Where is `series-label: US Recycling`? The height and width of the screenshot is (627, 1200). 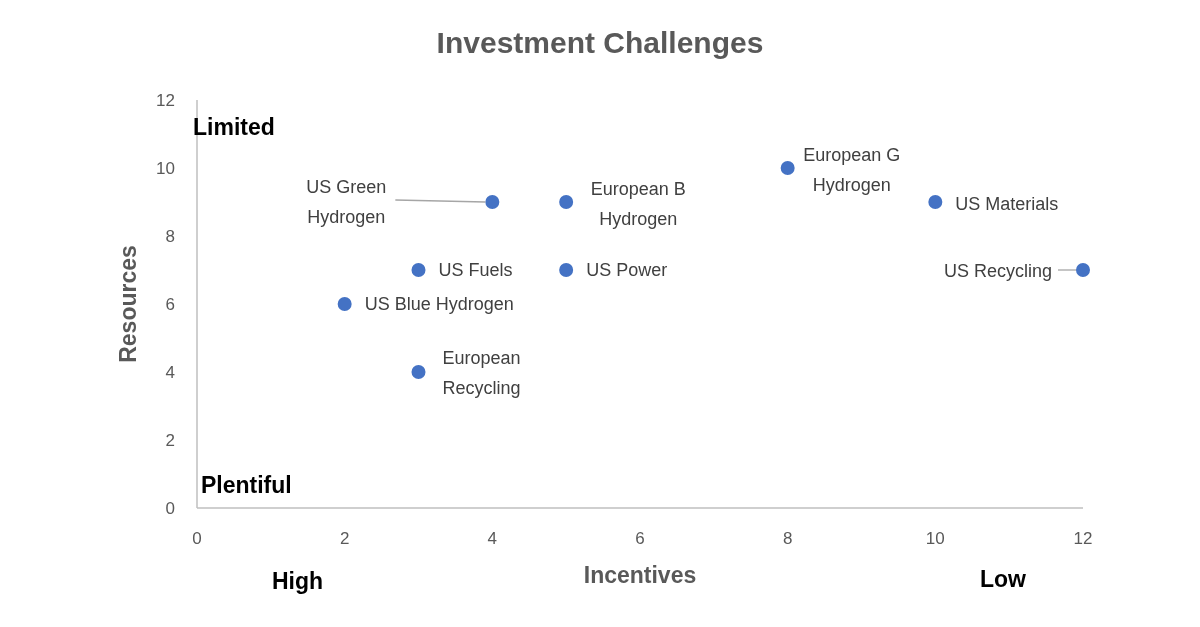
series-label: US Recycling is located at coordinates (997, 271).